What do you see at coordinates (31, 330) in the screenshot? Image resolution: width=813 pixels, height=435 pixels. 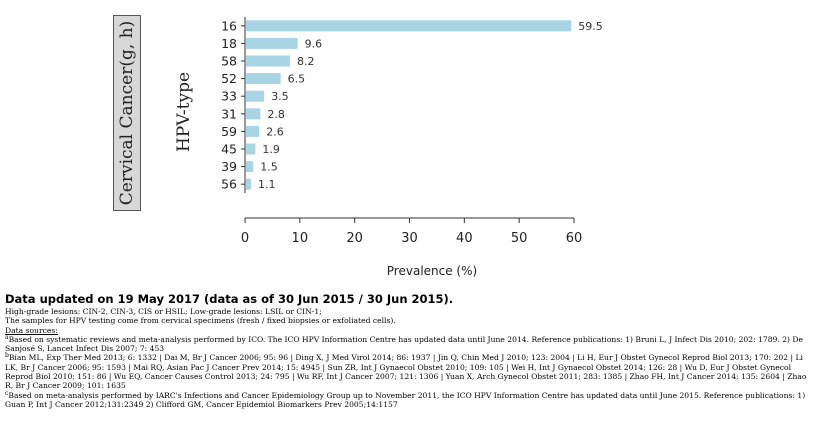 I see `data-sources-title: Data sources:` at bounding box center [31, 330].